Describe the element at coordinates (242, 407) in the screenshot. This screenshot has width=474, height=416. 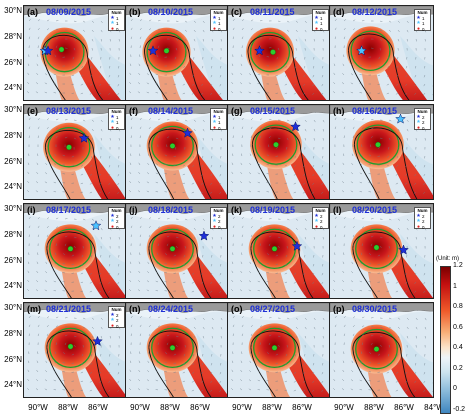
I see `lon-tick-label: 90°W` at that location.